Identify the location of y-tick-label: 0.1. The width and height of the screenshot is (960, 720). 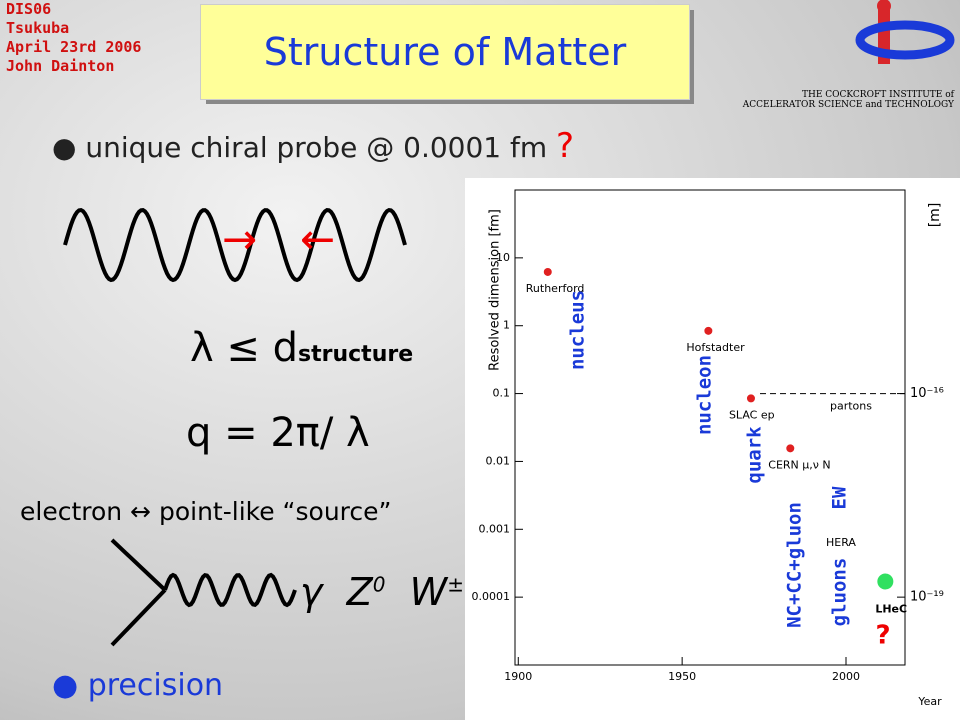
(502, 393).